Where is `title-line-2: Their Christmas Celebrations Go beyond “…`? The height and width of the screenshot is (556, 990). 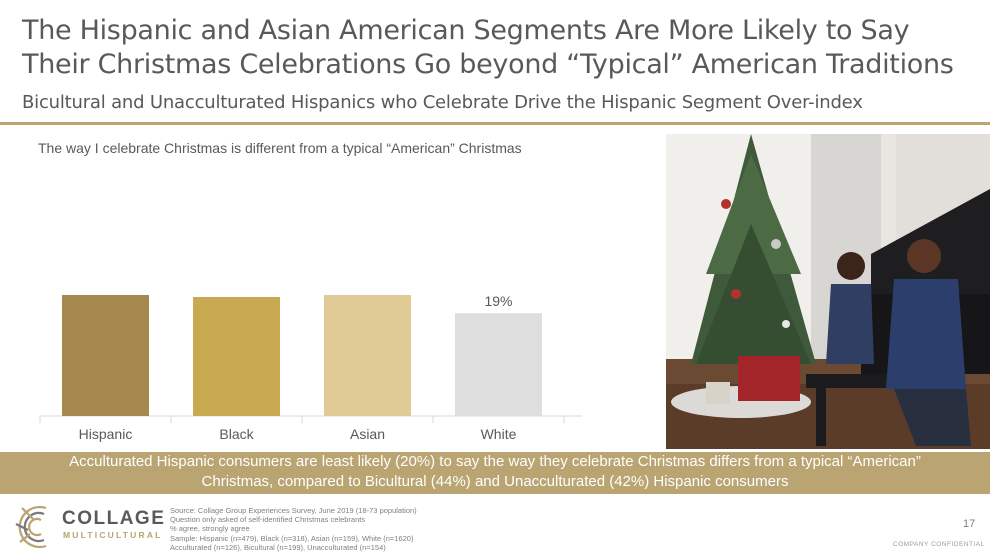 title-line-2: Their Christmas Celebrations Go beyond “… is located at coordinates (488, 64).